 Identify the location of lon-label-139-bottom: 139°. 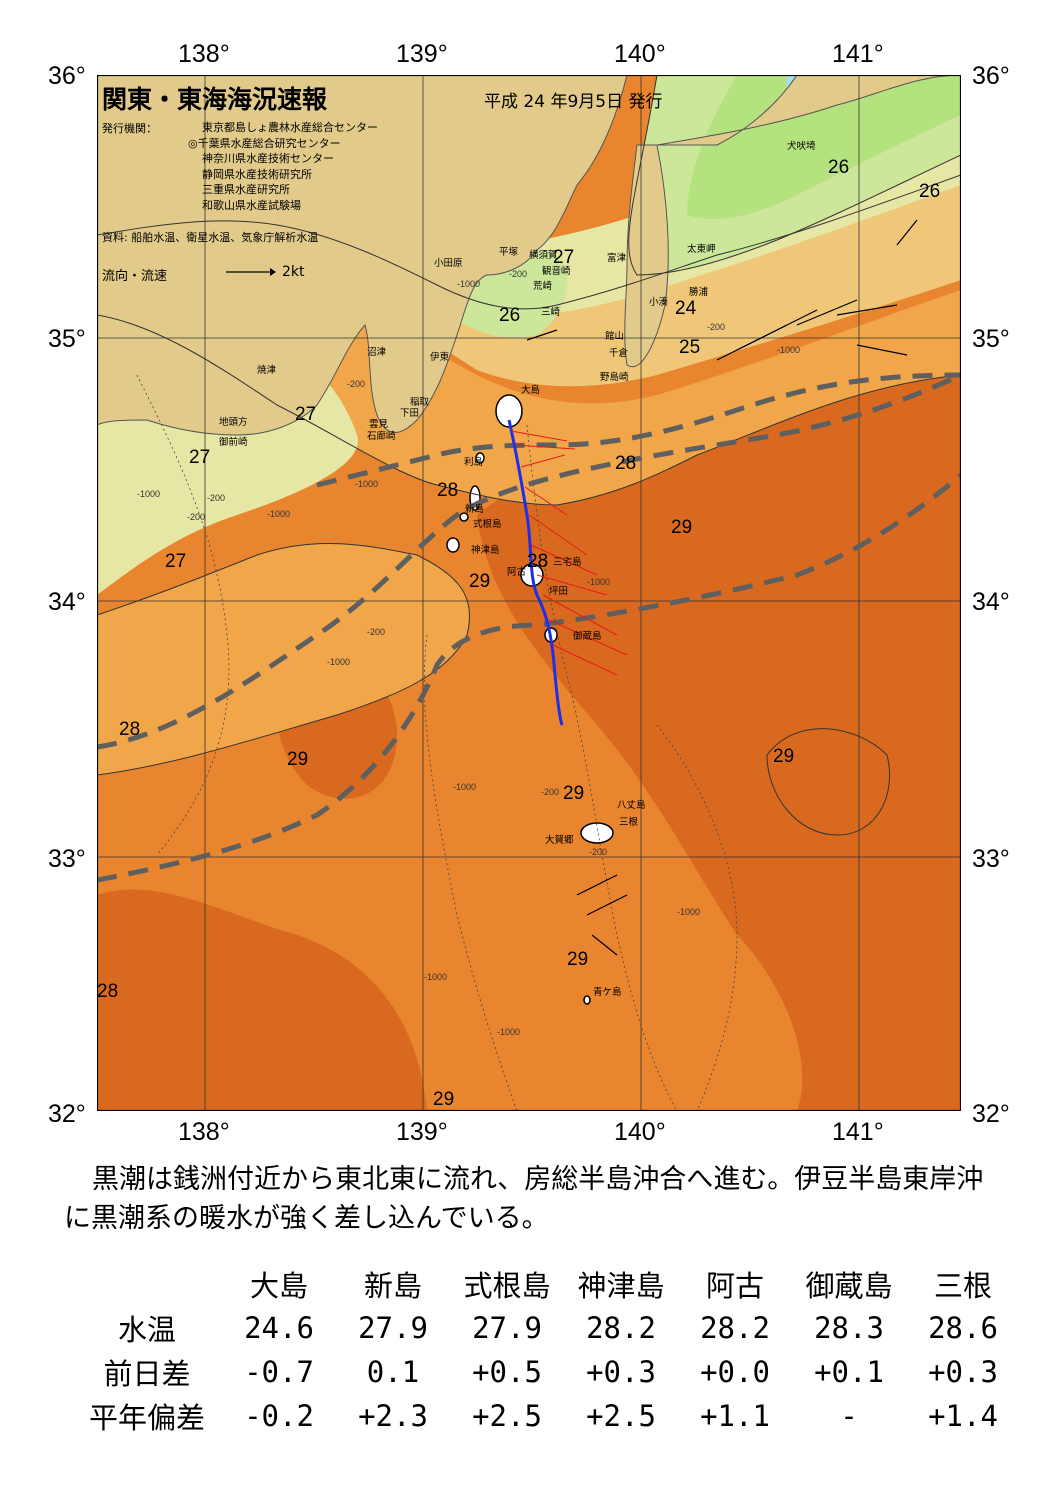
(422, 1132).